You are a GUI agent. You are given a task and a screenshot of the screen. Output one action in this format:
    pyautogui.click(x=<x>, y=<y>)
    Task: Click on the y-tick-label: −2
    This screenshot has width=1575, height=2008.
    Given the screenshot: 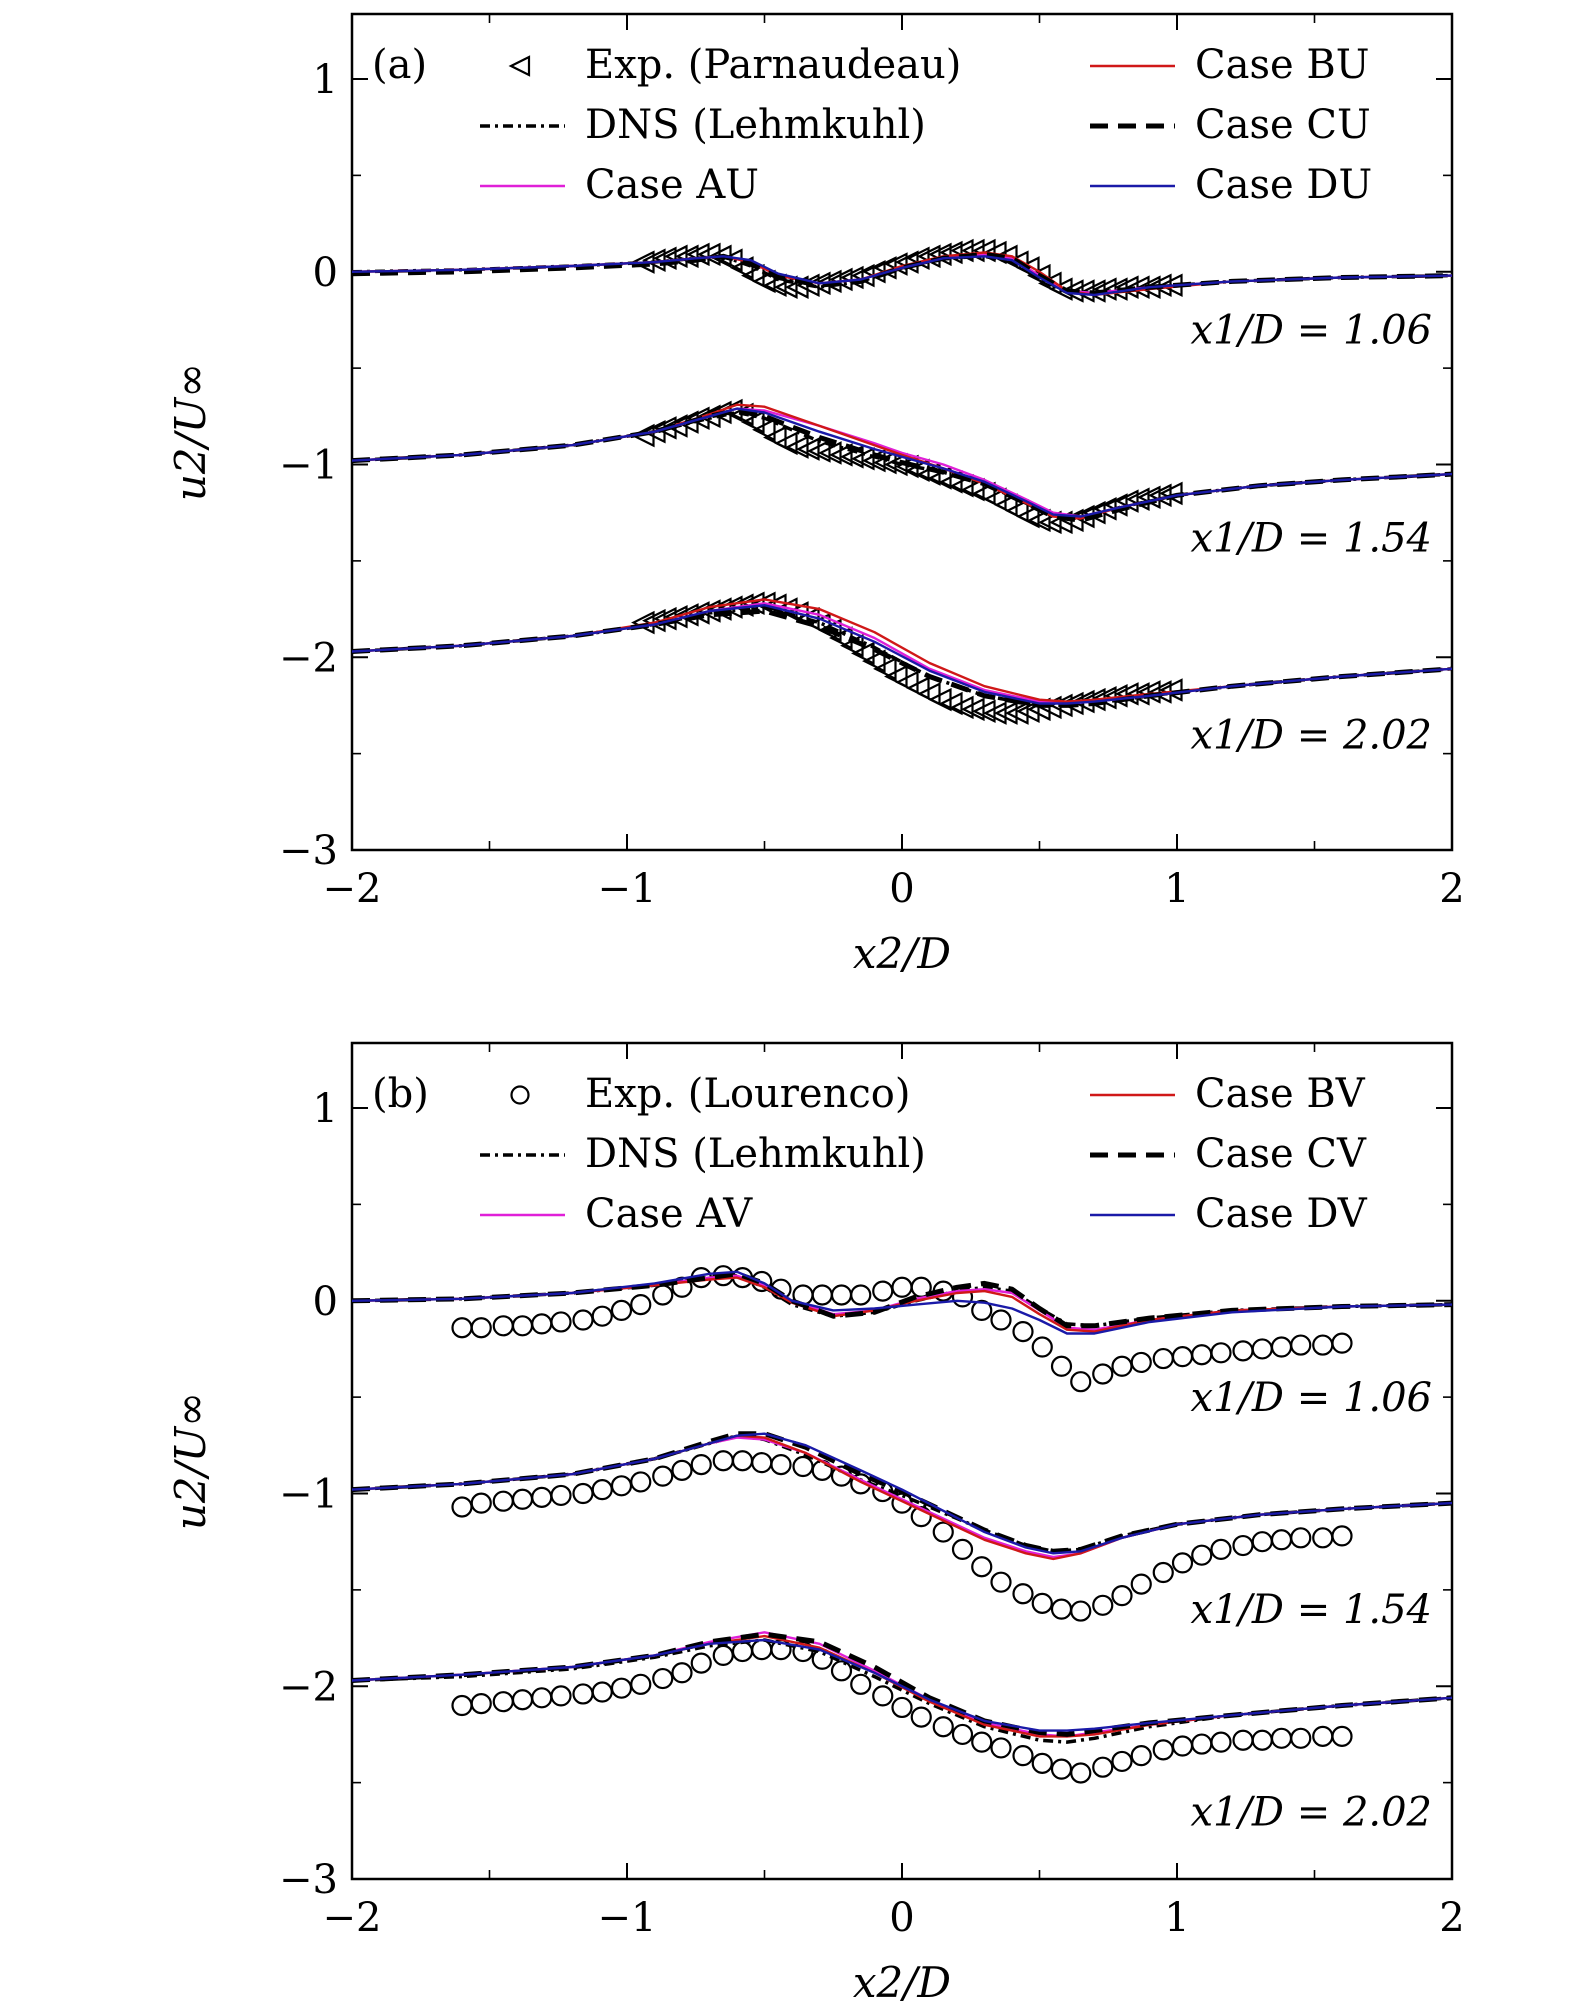 What is the action you would take?
    pyautogui.click(x=308, y=658)
    